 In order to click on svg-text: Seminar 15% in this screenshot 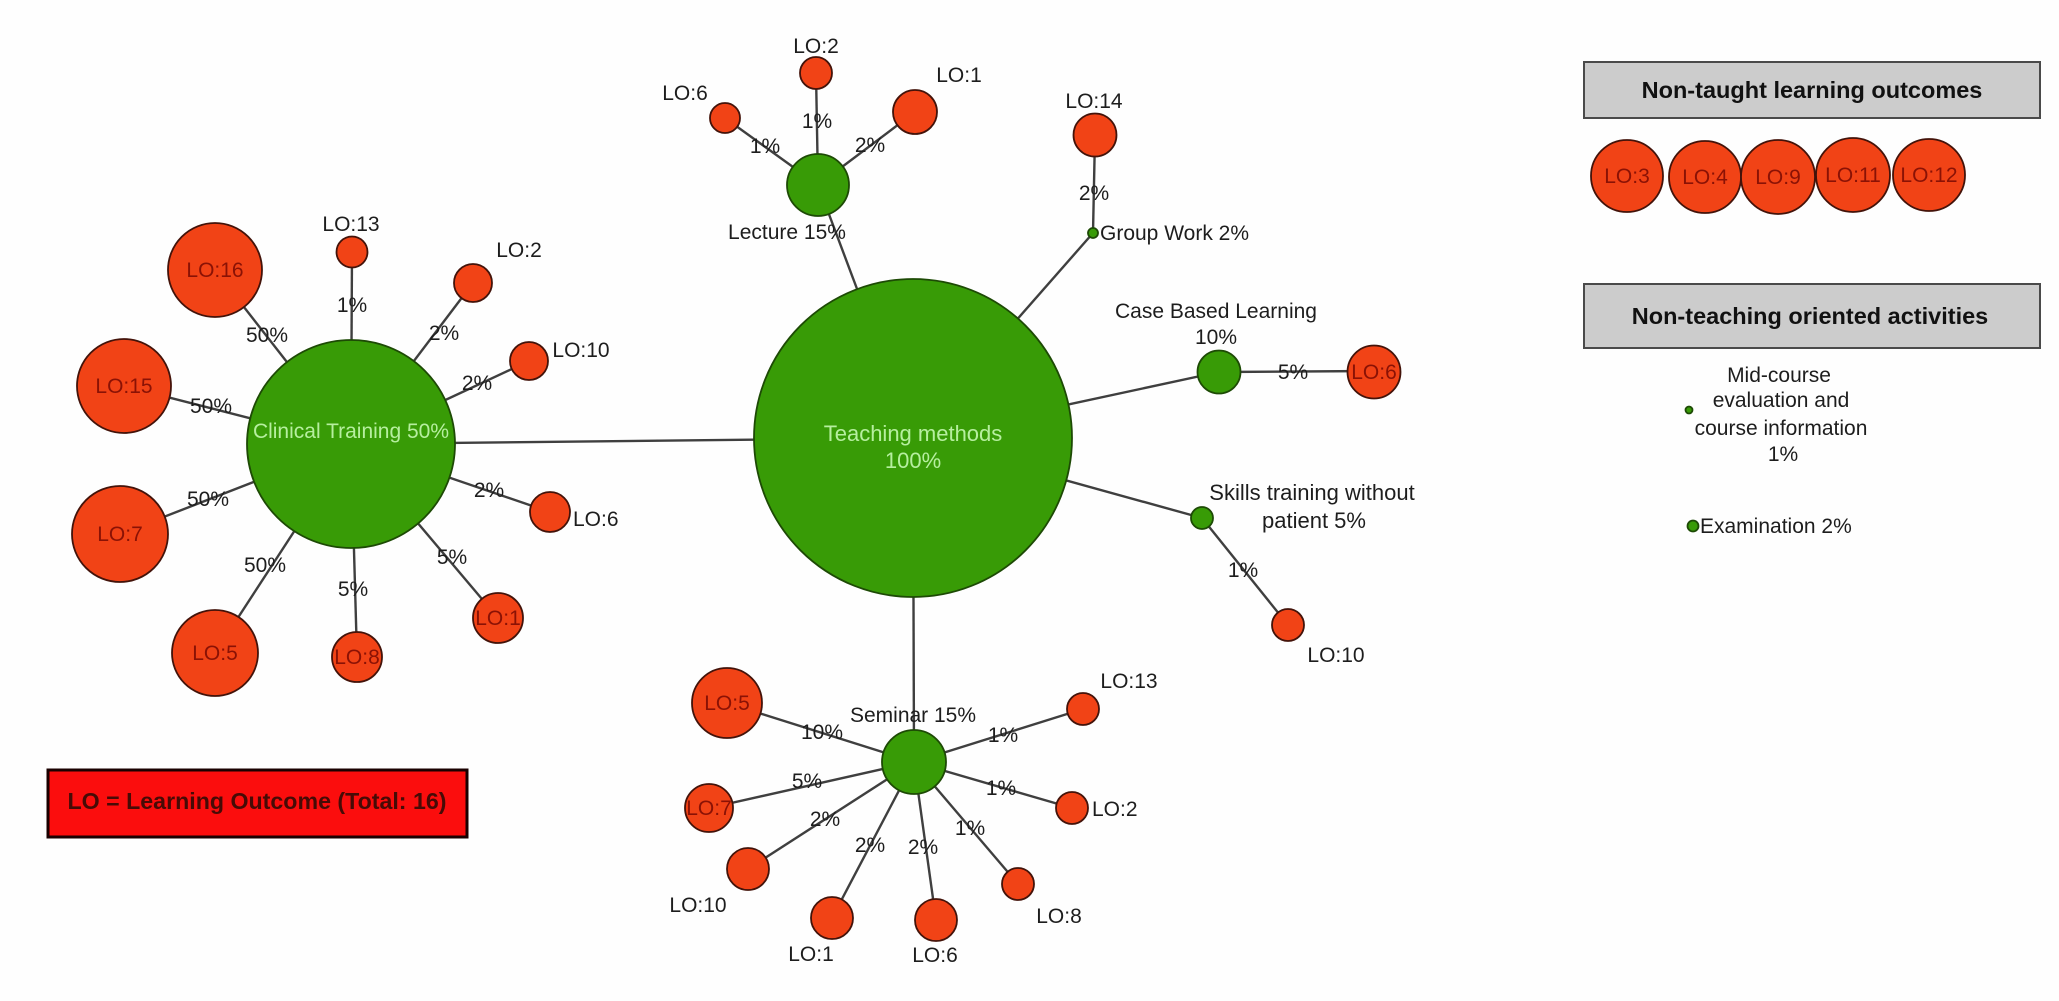, I will do `click(913, 715)`.